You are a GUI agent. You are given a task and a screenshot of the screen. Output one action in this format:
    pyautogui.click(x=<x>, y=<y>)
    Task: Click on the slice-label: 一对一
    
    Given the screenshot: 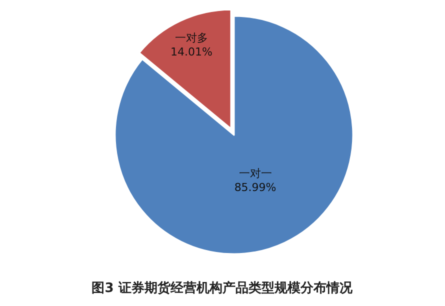 What is the action you would take?
    pyautogui.click(x=255, y=173)
    